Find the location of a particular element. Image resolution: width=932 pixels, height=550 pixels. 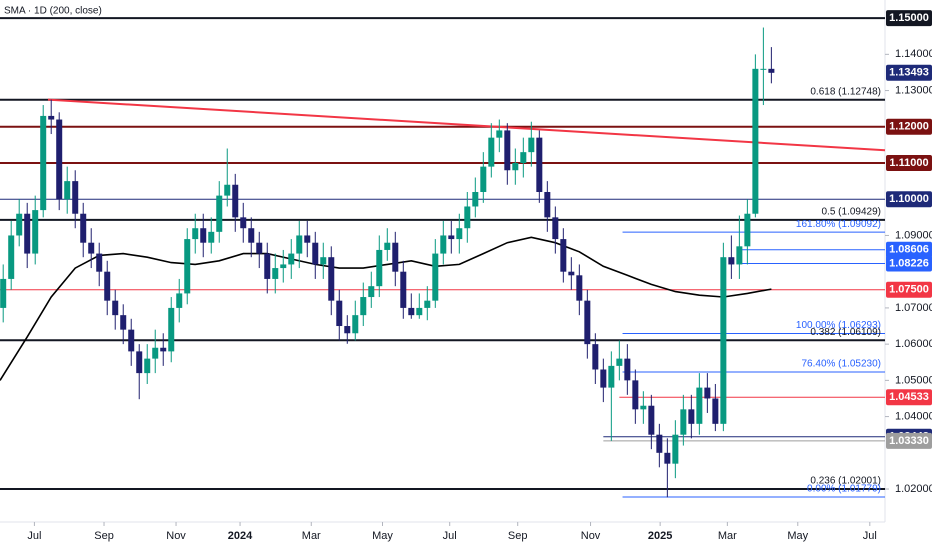

y-tick-label: 1.06000 is located at coordinates (913, 344).